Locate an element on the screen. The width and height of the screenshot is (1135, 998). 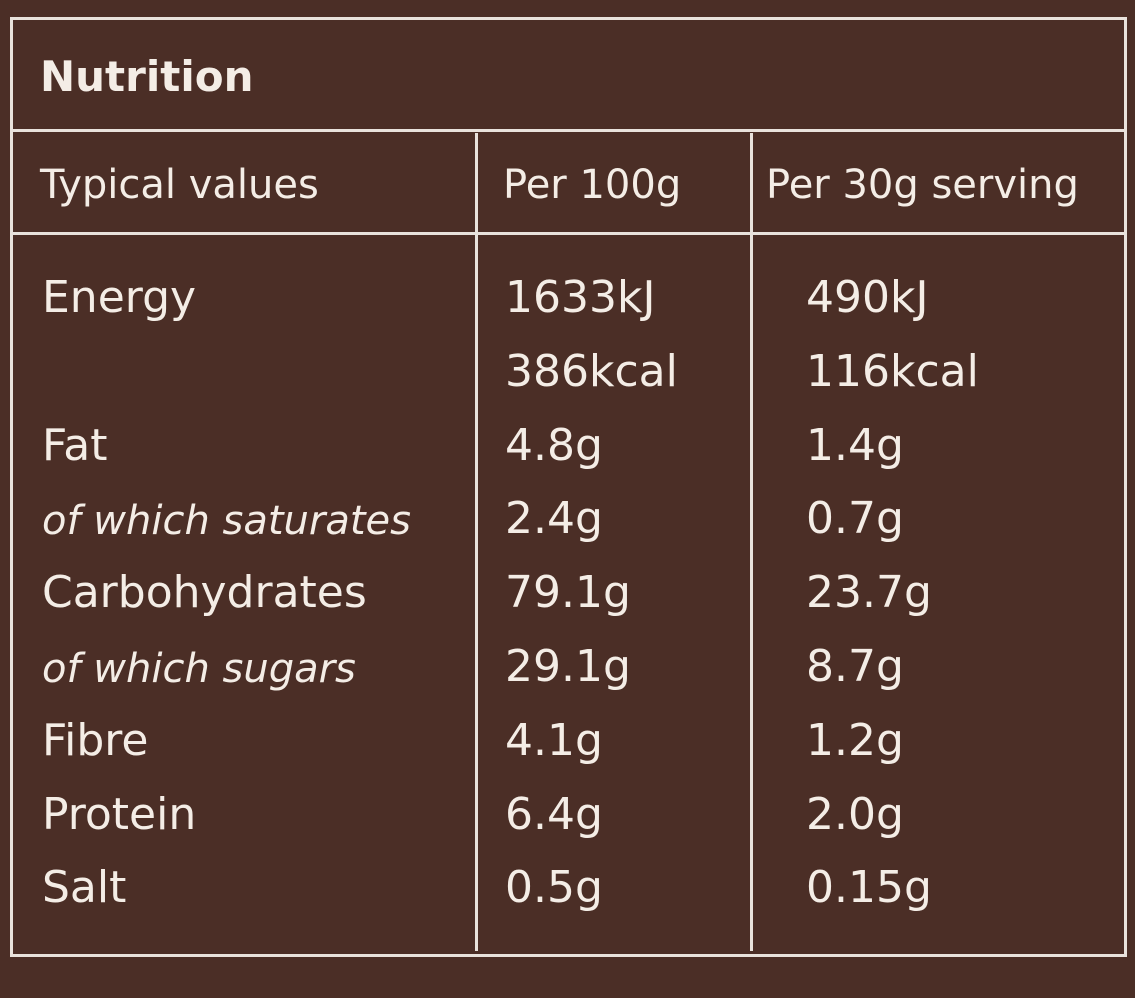
row-label: Carbohydrates is located at coordinates (204, 593).